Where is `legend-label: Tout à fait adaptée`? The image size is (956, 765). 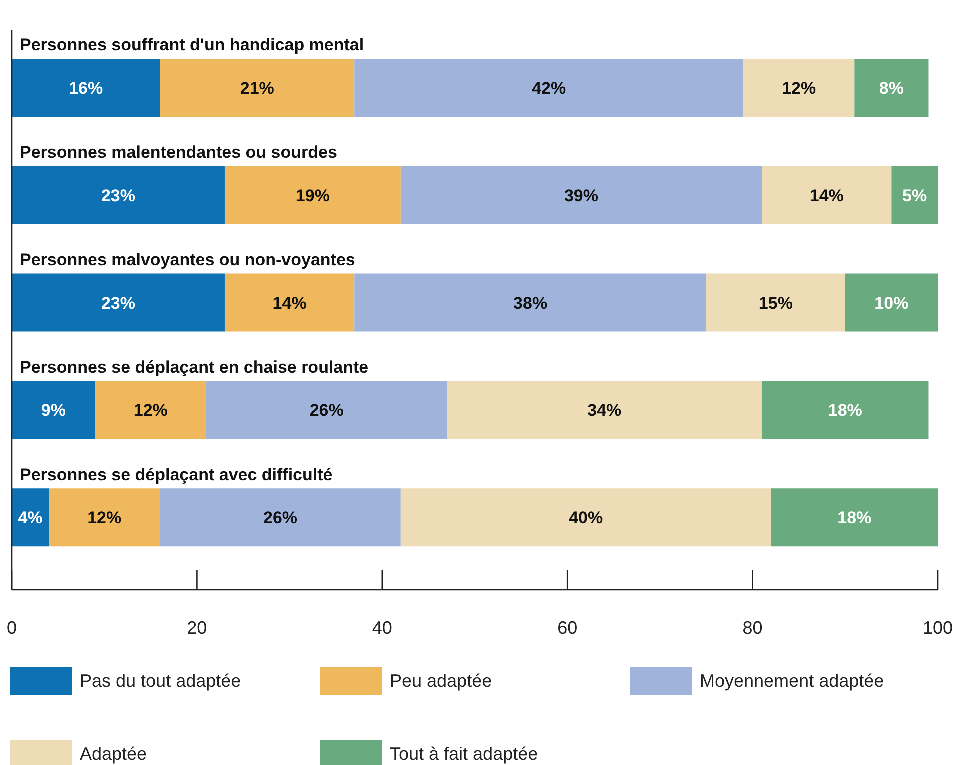 legend-label: Tout à fait adaptée is located at coordinates (464, 754).